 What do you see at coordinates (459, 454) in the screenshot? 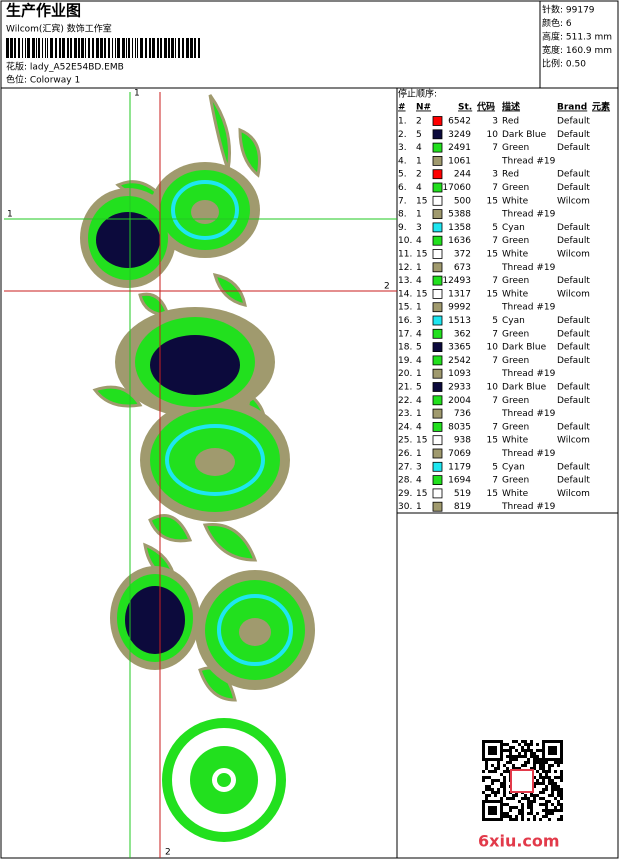
I see `stitches: 7069` at bounding box center [459, 454].